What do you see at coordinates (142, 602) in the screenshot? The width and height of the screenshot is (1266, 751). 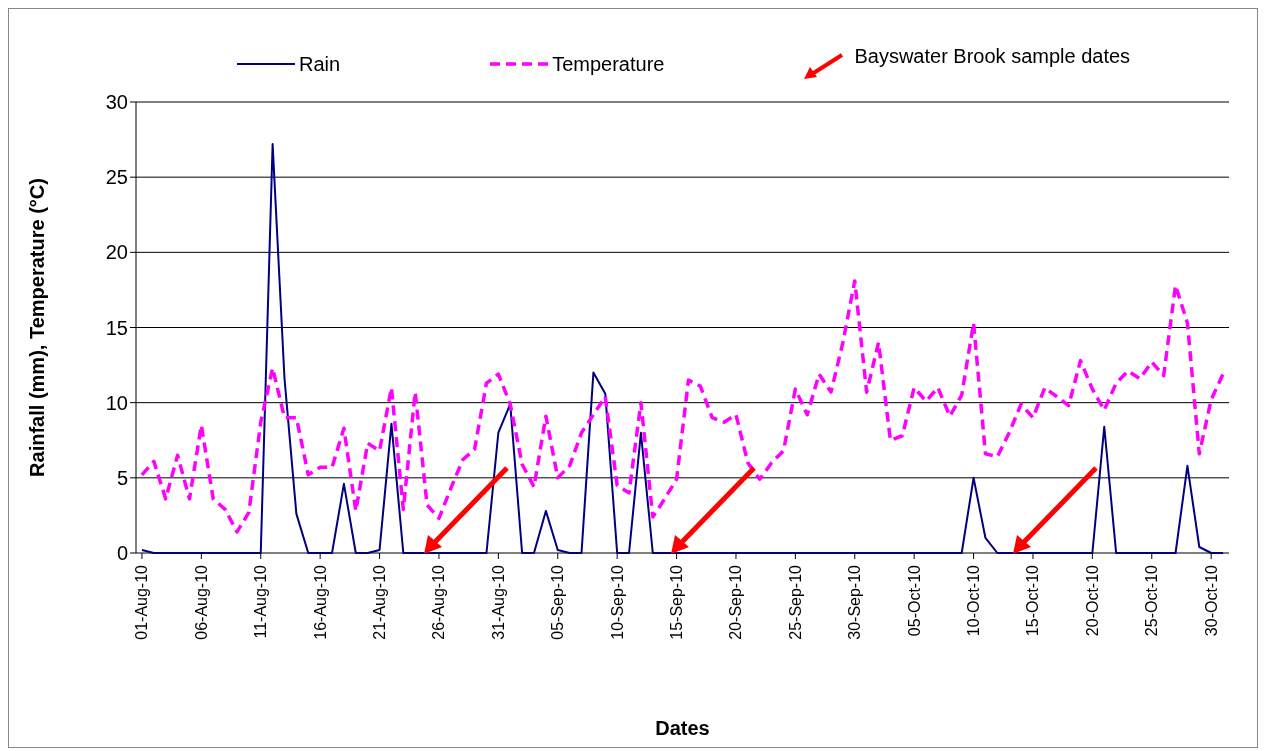 I see `x-tick-label: 01-Aug-10` at bounding box center [142, 602].